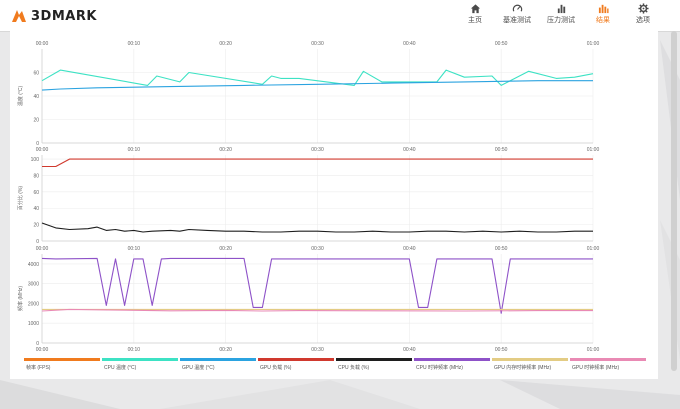 The width and height of the screenshot is (680, 409). What do you see at coordinates (561, 20) in the screenshot?
I see `nav-stress-tests-label: 压力测试` at bounding box center [561, 20].